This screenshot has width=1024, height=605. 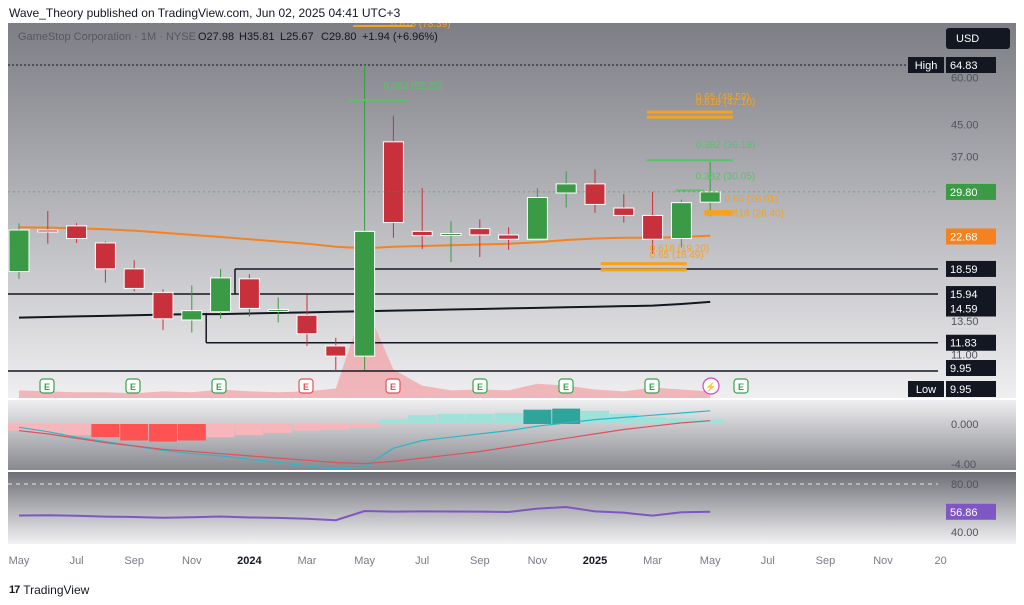 What do you see at coordinates (14, 590) in the screenshot?
I see `tradingview-logo-icon: 17` at bounding box center [14, 590].